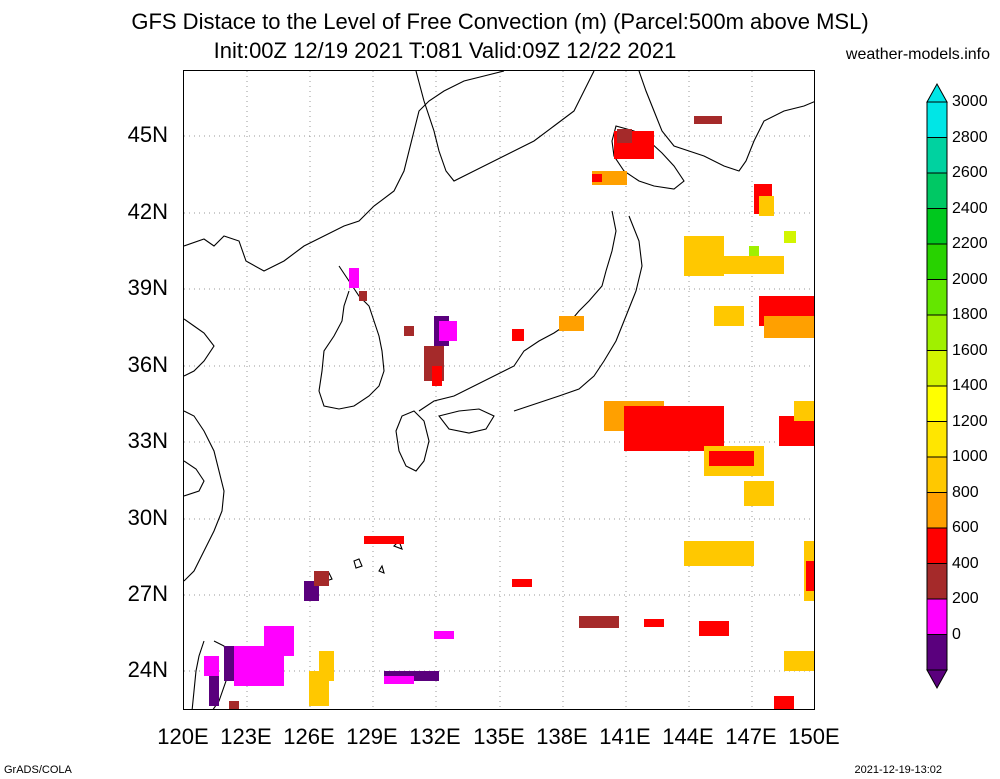  Describe the element at coordinates (937, 92) in the screenshot. I see `colorbar-top-arrow` at that location.